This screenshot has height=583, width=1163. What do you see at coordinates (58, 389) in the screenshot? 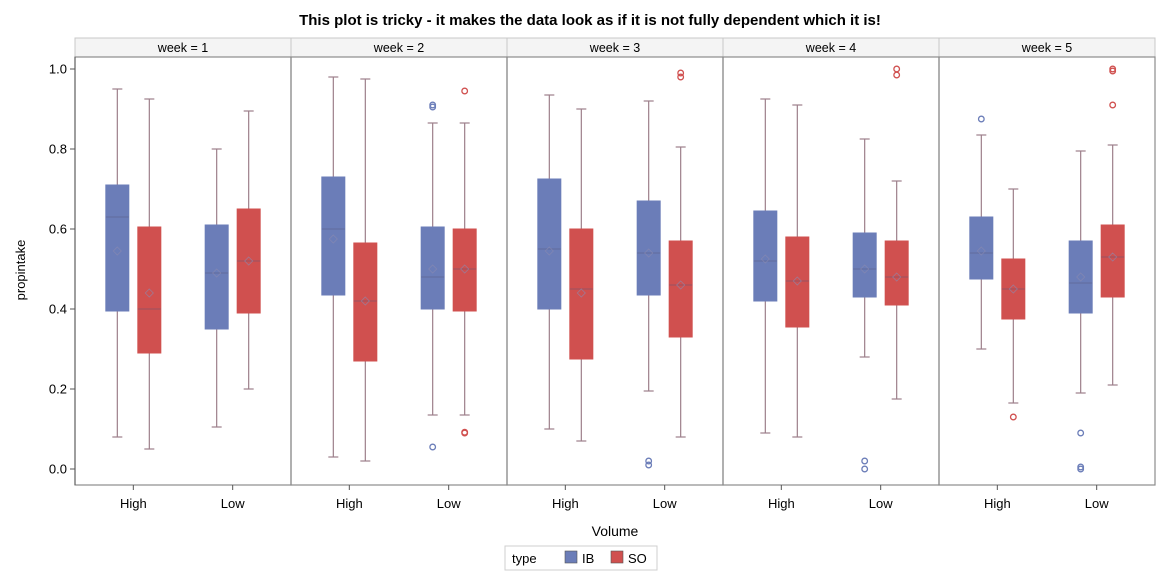
I see `y-tick-label: 0.2` at bounding box center [58, 389].